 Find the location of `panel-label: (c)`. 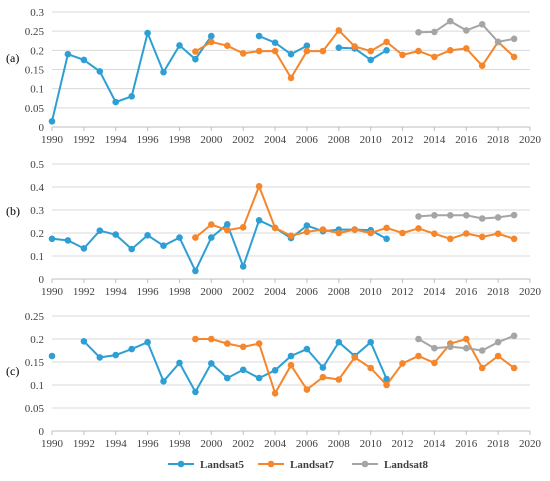

panel-label: (c) is located at coordinates (12, 371).